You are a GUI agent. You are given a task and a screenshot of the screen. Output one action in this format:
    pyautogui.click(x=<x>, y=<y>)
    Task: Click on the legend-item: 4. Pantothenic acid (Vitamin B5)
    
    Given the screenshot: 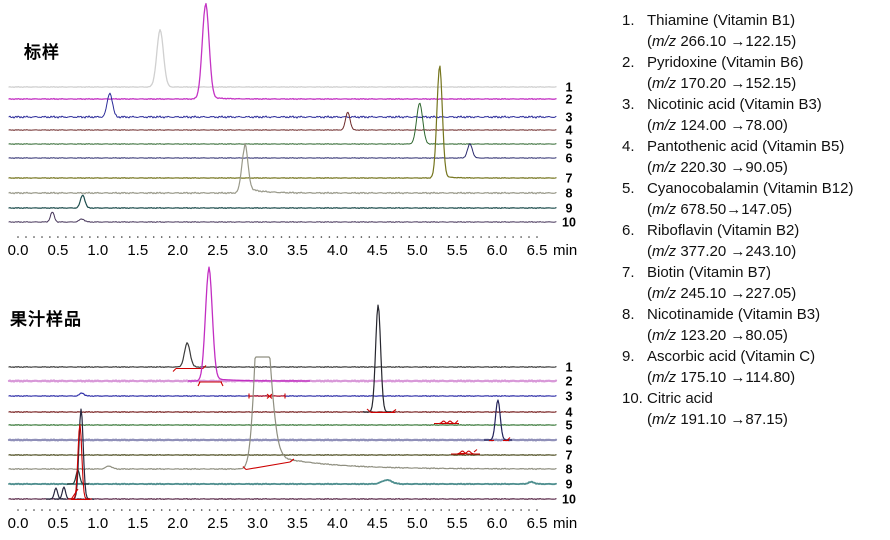 What is the action you would take?
    pyautogui.click(x=755, y=146)
    